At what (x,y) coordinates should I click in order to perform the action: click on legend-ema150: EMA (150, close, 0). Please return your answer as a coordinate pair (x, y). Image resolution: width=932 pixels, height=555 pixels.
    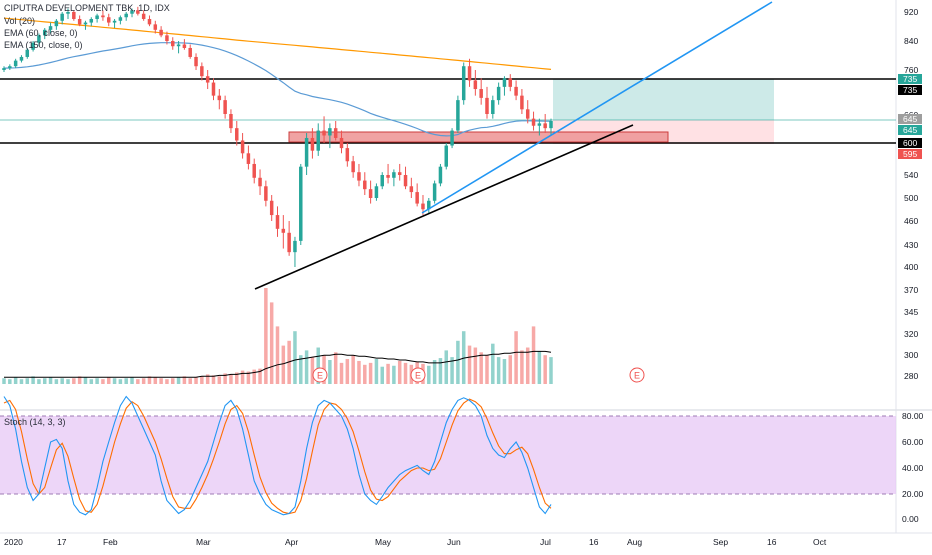
    Looking at the image, I should click on (43, 45).